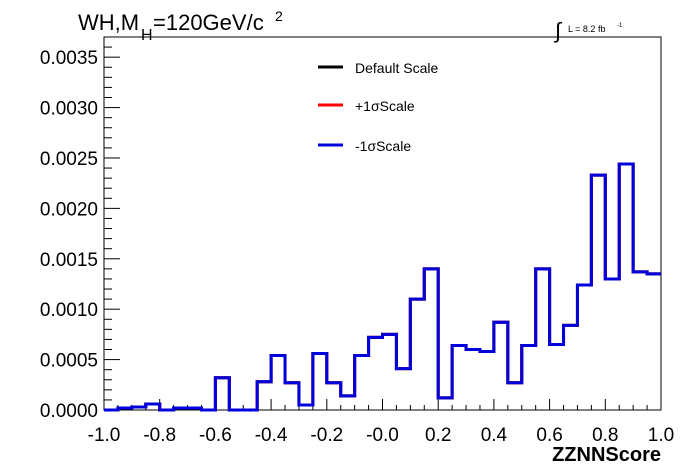  What do you see at coordinates (549, 435) in the screenshot?
I see `x-tick-label: 0.6` at bounding box center [549, 435].